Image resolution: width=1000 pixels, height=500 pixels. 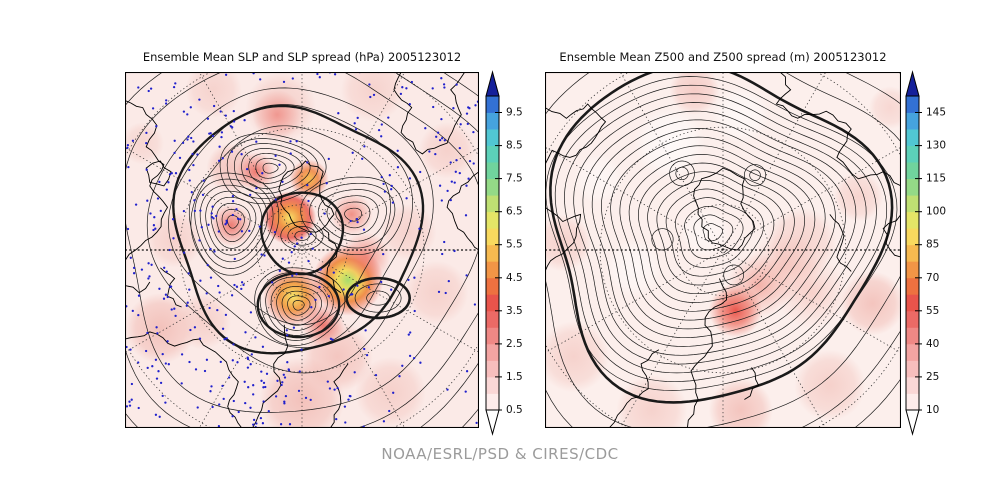 I want to click on colorbar-tick-label: 10, so click(x=932, y=410).